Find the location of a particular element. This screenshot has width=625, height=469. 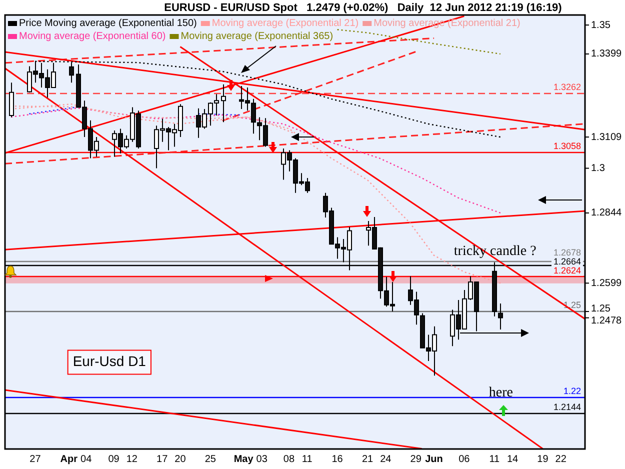

ref-line-label: 1.2144 is located at coordinates (567, 407).